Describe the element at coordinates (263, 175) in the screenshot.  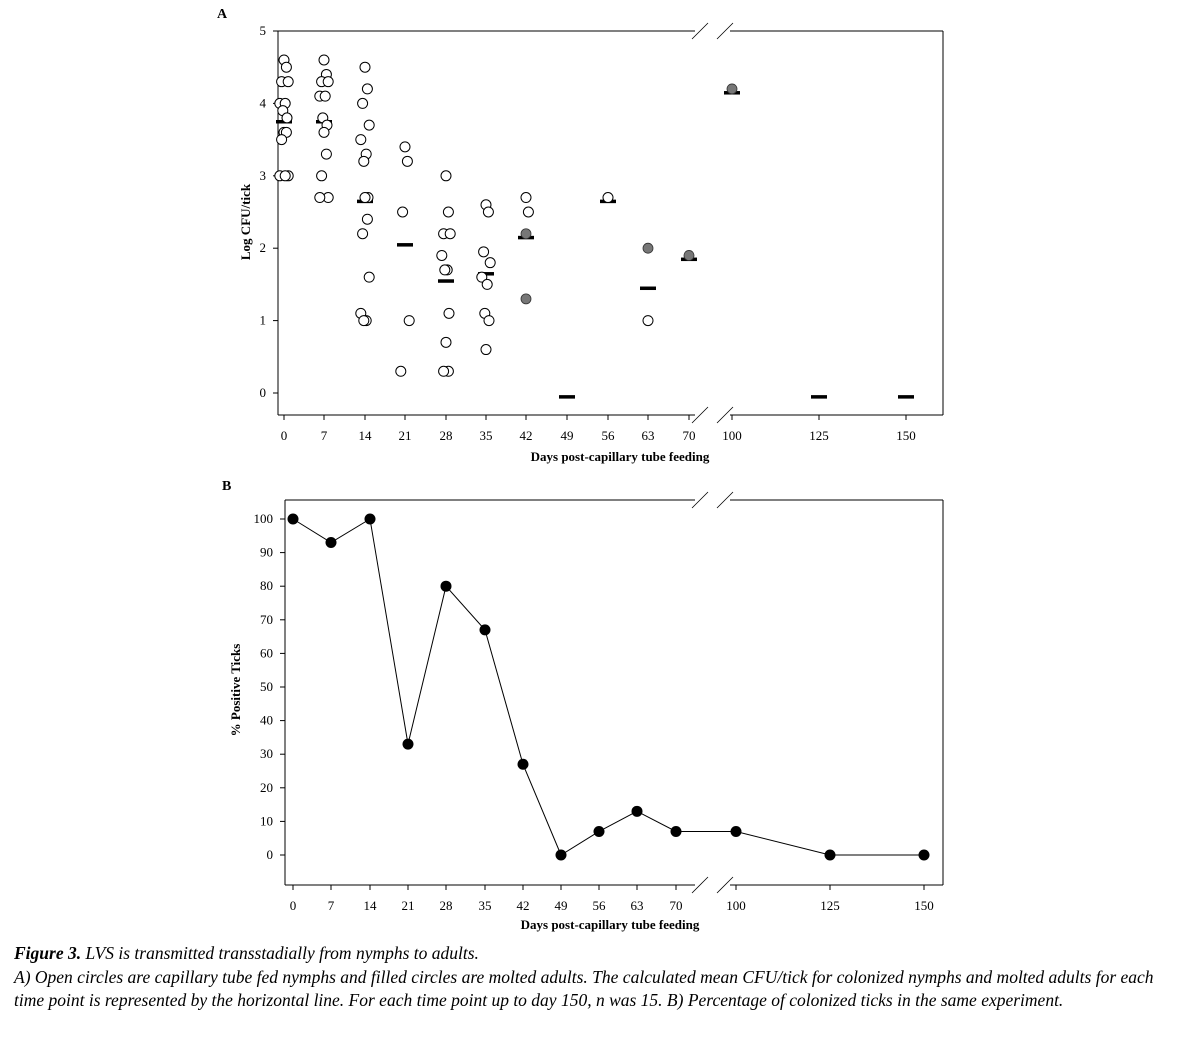
I see `y-tick-label: 3` at that location.